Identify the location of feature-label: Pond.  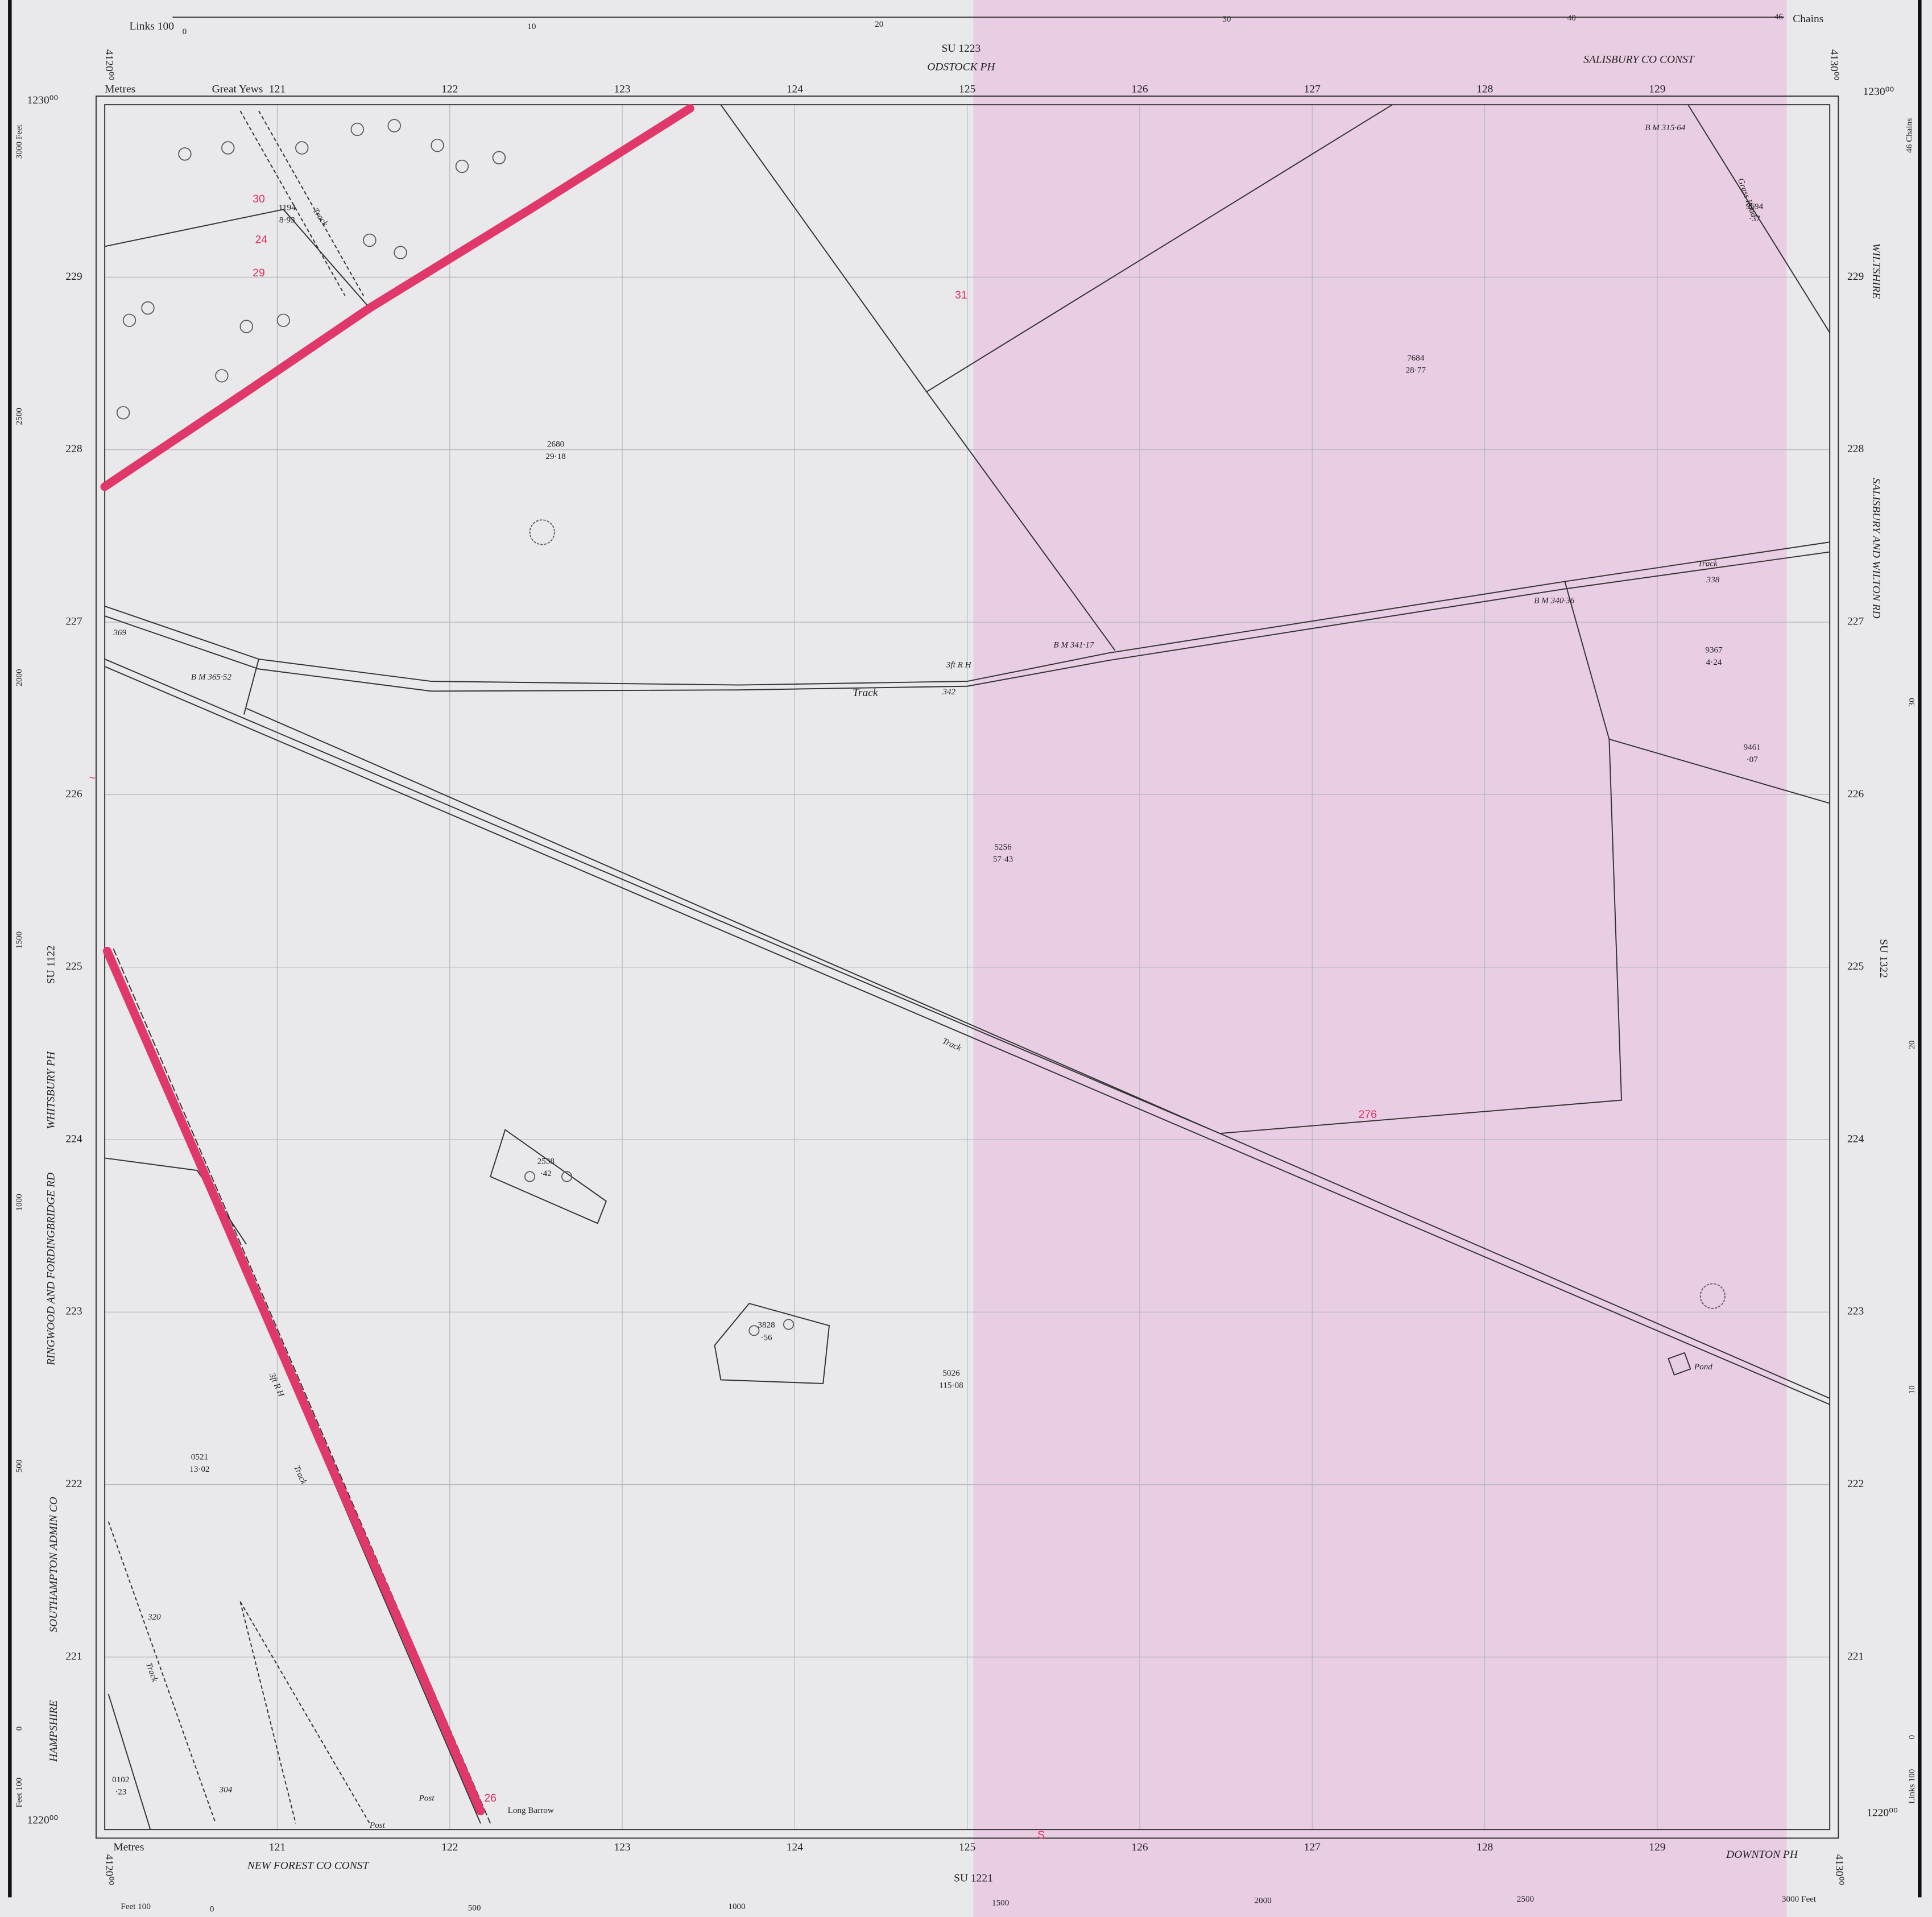
(1703, 1367).